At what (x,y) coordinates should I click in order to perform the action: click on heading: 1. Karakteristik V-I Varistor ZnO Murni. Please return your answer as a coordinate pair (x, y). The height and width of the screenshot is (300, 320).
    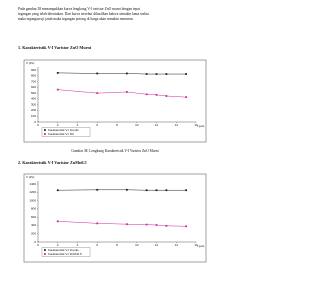
    Looking at the image, I should click on (55, 47).